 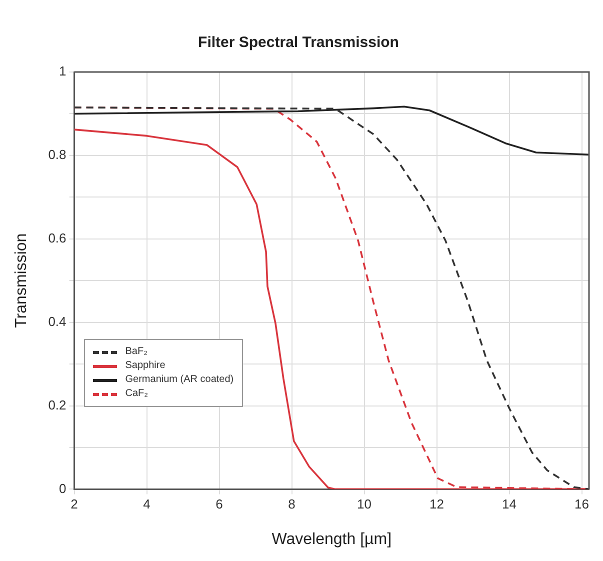 I want to click on y-tick-label: 0.6, so click(x=57, y=238).